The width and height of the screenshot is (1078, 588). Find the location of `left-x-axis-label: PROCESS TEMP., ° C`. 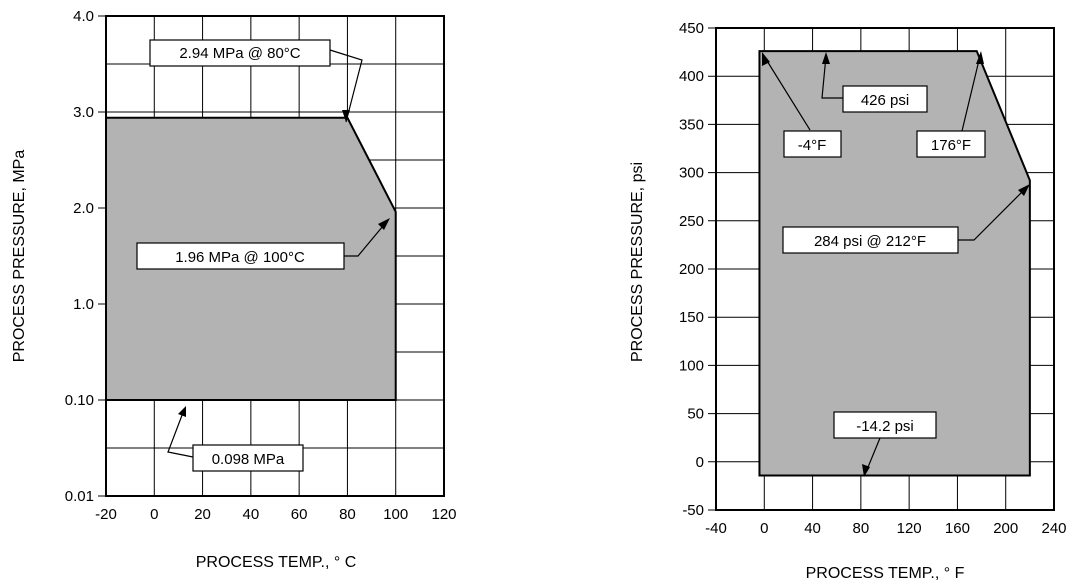

left-x-axis-label: PROCESS TEMP., ° C is located at coordinates (276, 562).